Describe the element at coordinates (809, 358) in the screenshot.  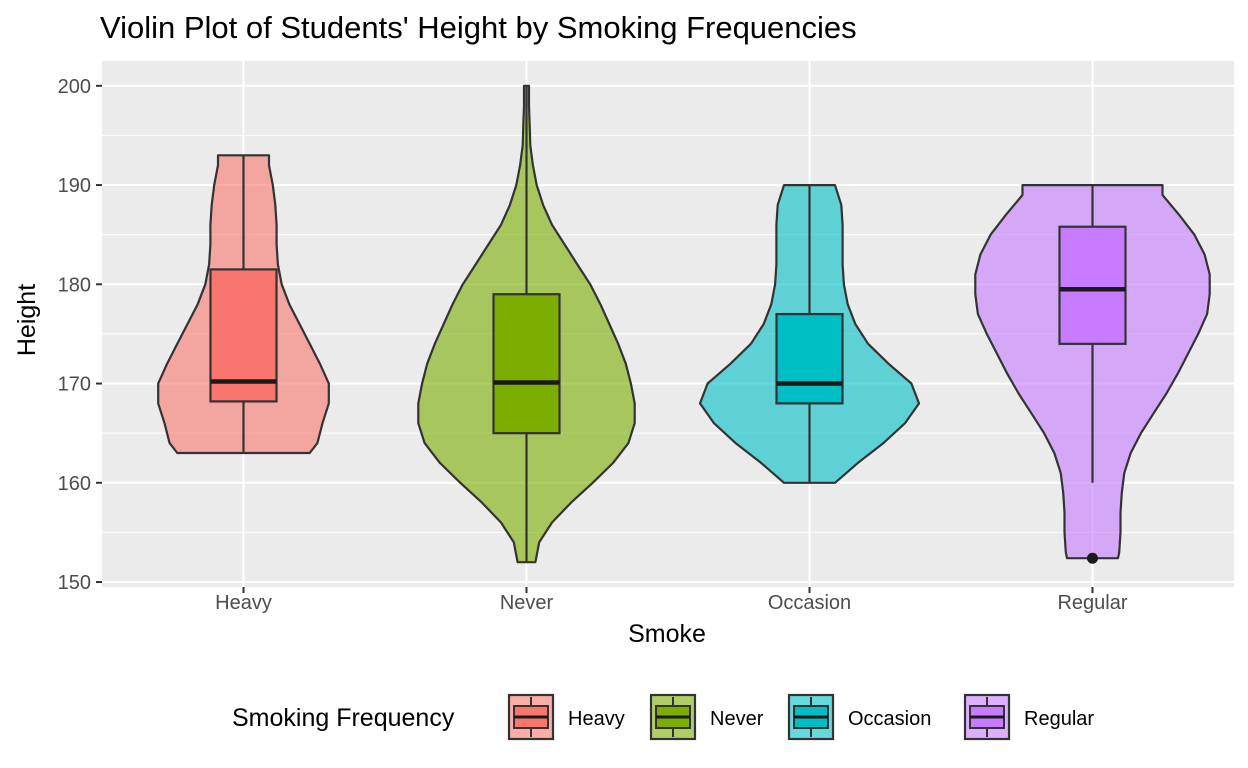
I see `box-occasion` at that location.